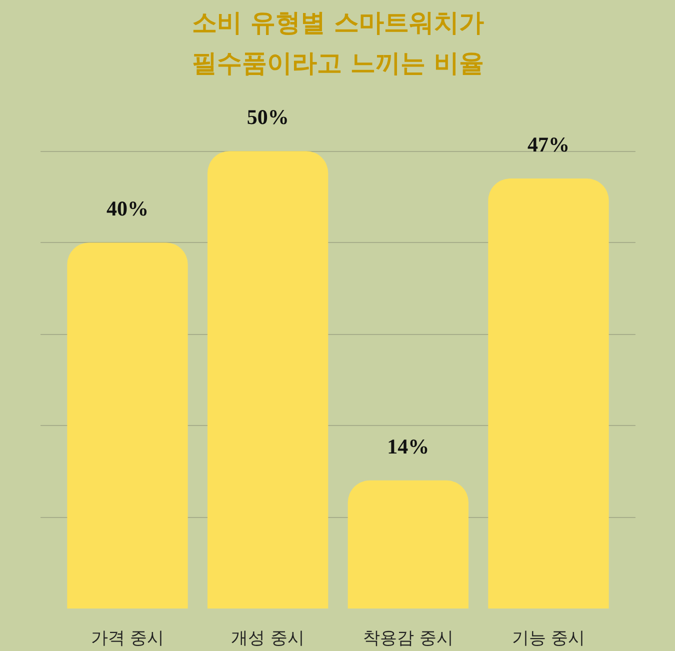  What do you see at coordinates (408, 446) in the screenshot?
I see `data-label: 14%` at bounding box center [408, 446].